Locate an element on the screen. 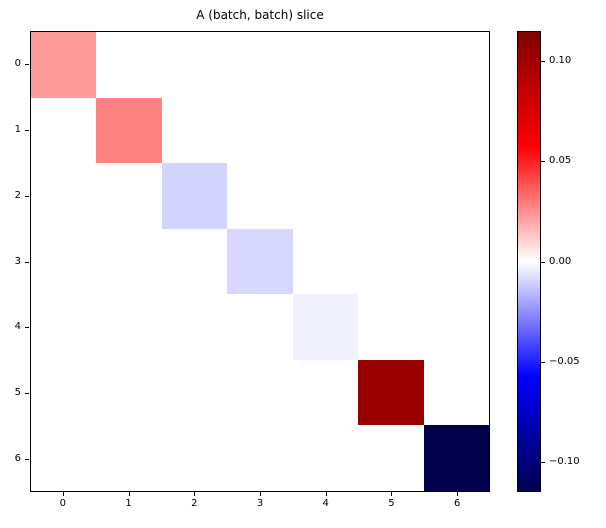  colorbar-tick-label: 0.05 is located at coordinates (560, 161).